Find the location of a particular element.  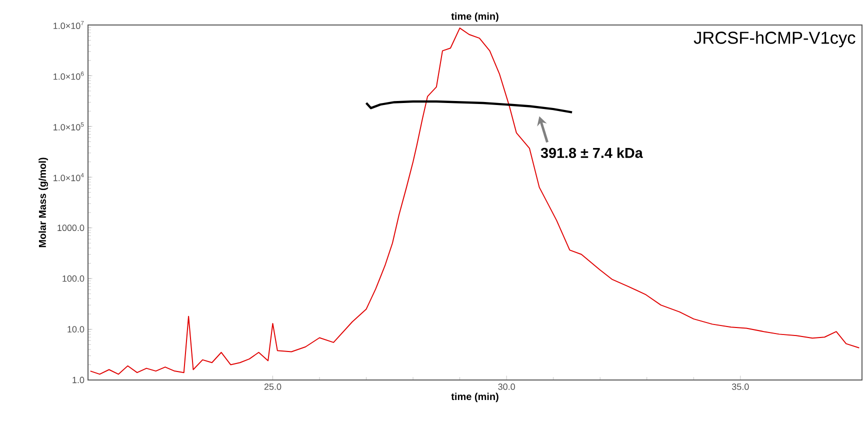

x-tick-label: 30.0 is located at coordinates (506, 387).